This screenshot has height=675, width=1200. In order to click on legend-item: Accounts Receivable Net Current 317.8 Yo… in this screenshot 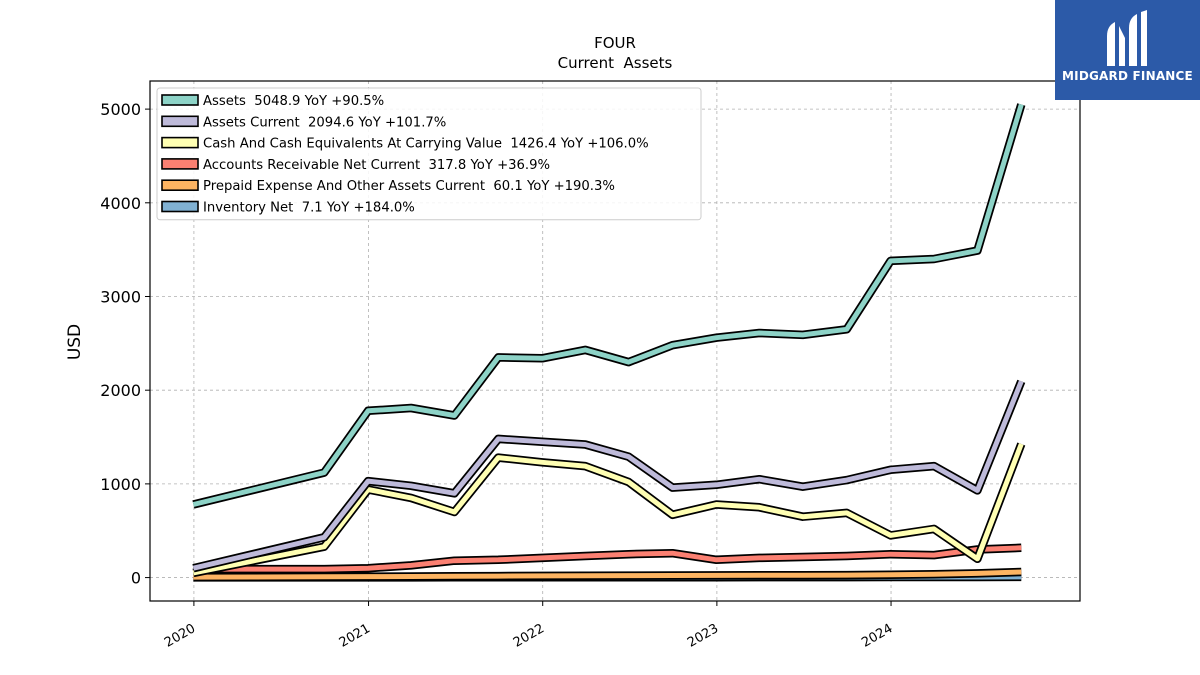, I will do `click(355, 165)`.